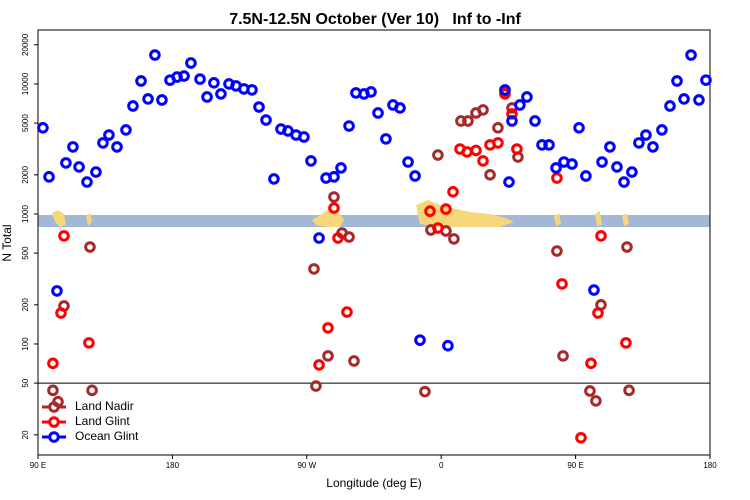 The width and height of the screenshot is (750, 500). Describe the element at coordinates (306, 465) in the screenshot. I see `x-tick-label: 90 W` at that location.